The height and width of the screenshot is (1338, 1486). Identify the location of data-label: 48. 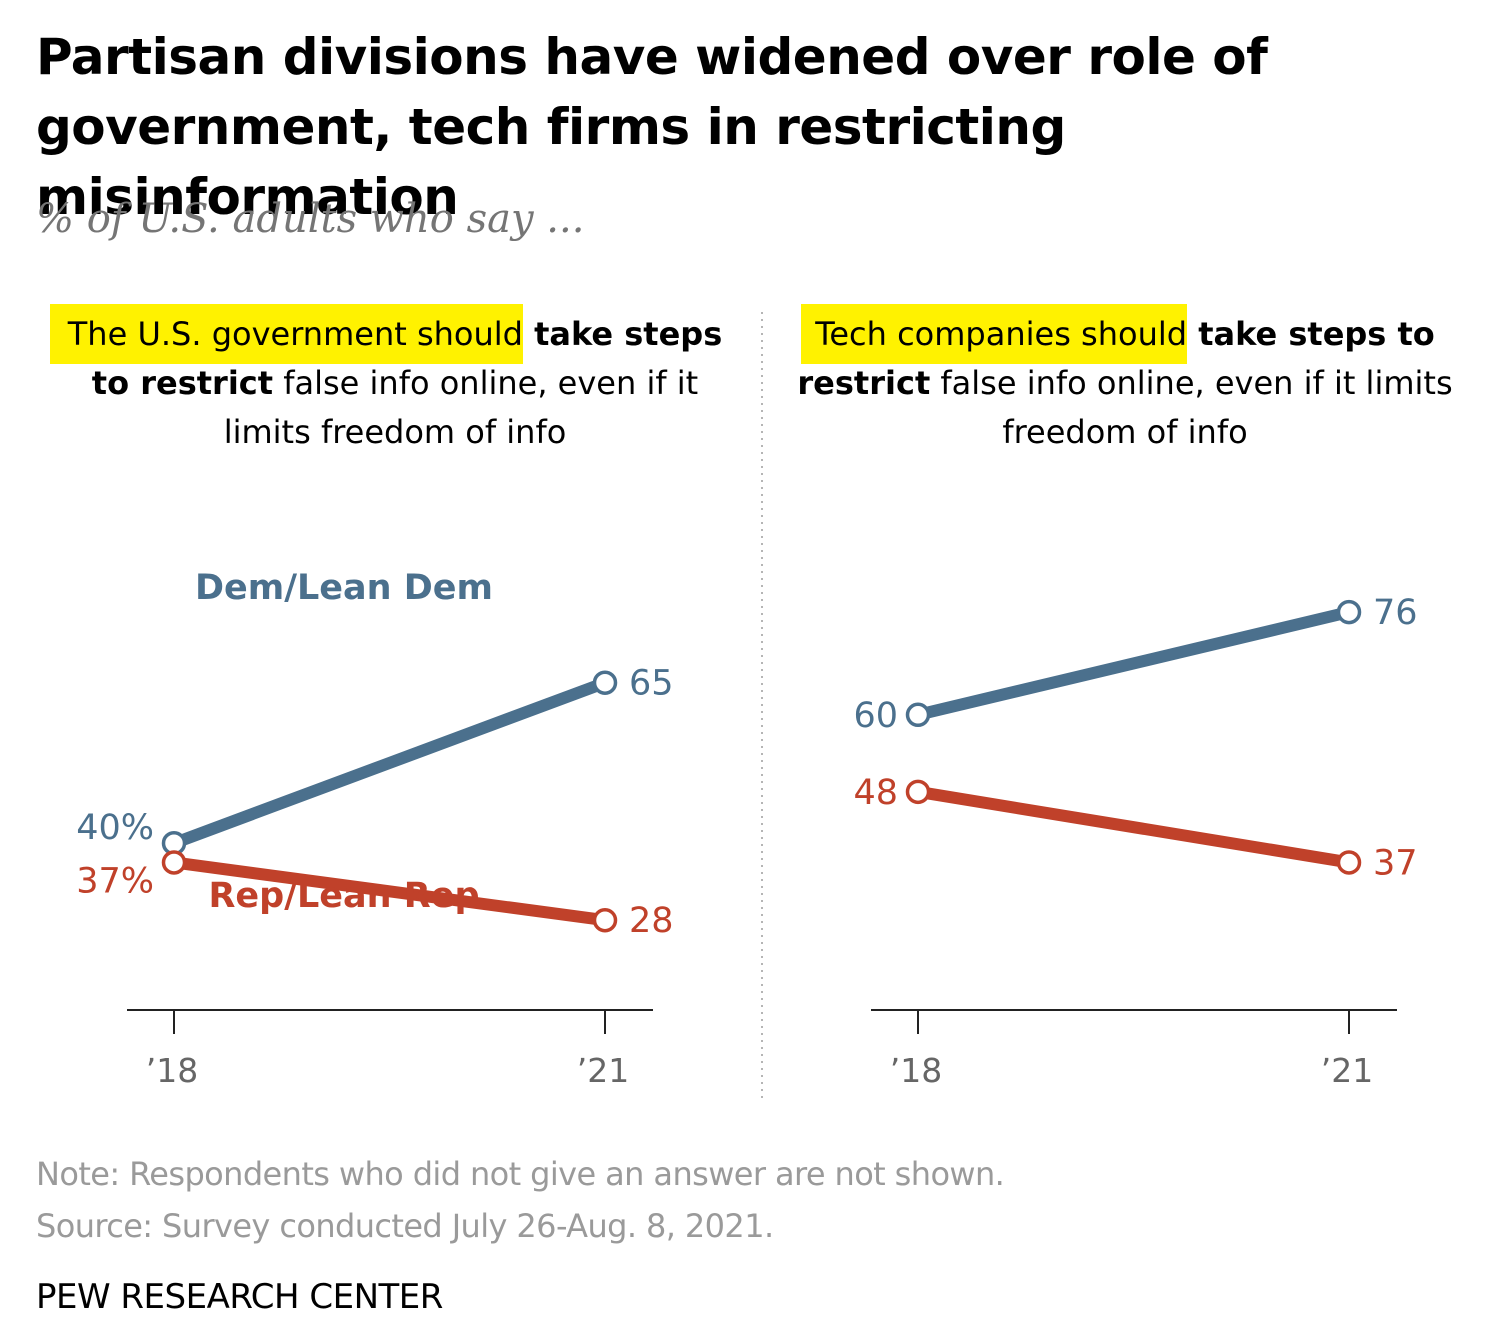
(875, 793).